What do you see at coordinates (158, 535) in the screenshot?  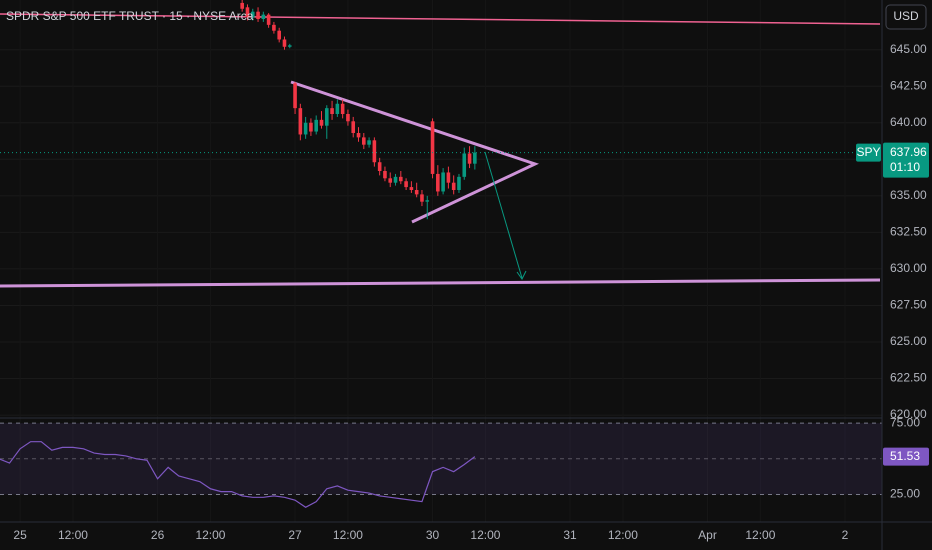 I see `x-tick-label: 26` at bounding box center [158, 535].